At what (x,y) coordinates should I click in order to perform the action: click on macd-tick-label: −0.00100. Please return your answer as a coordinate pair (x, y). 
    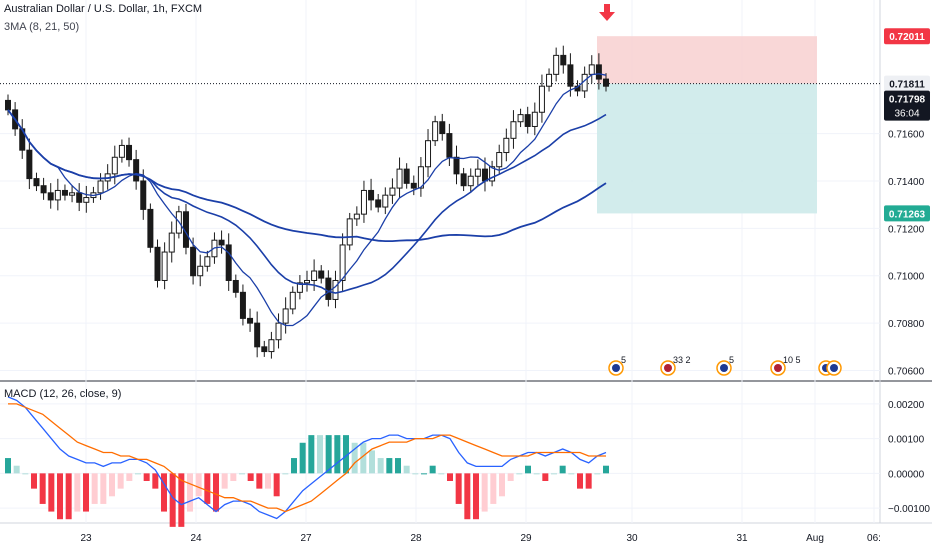
    Looking at the image, I should click on (909, 509).